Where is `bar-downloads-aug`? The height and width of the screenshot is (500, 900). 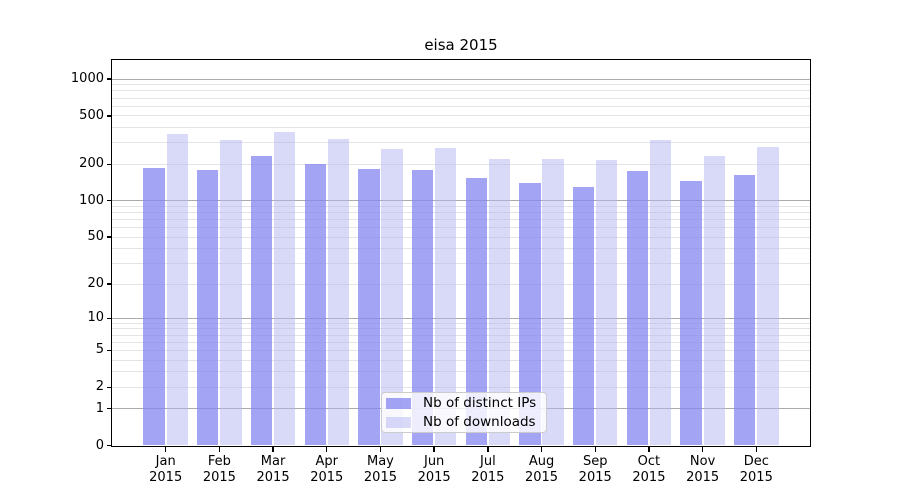 bar-downloads-aug is located at coordinates (553, 302).